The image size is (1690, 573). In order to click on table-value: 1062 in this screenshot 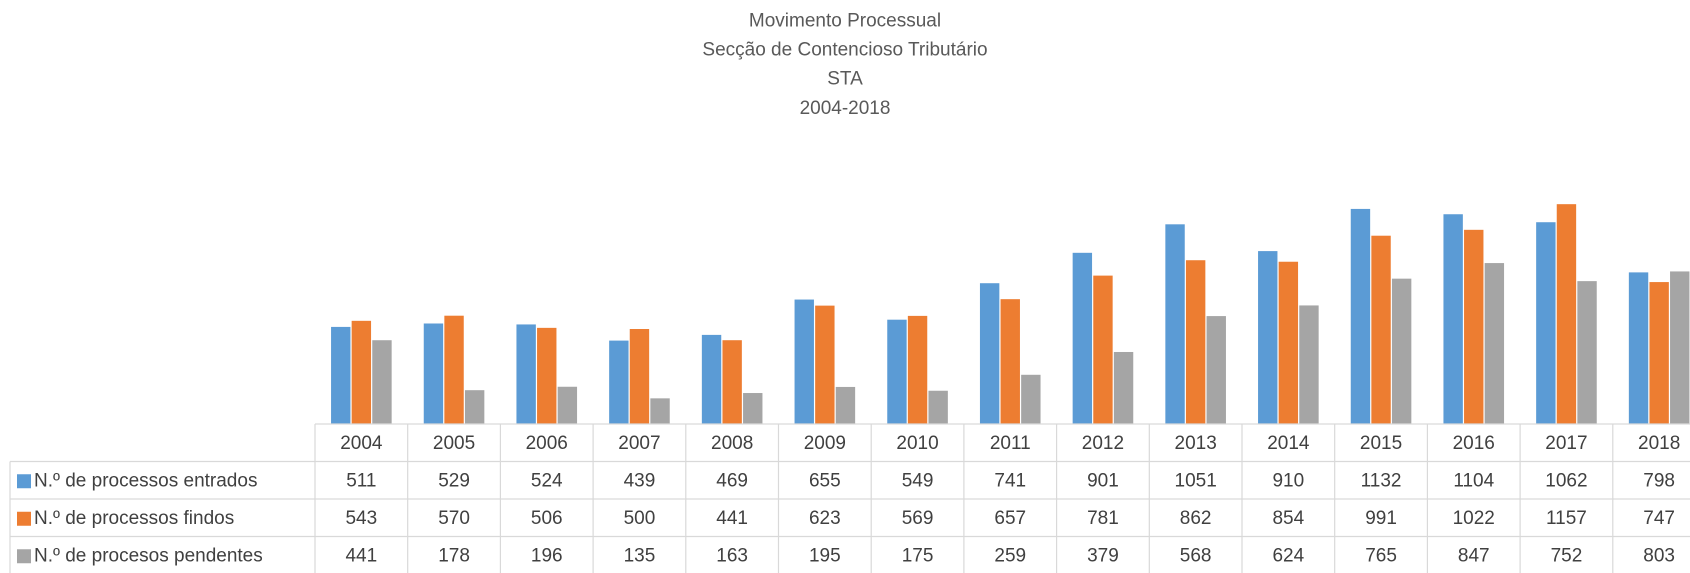, I will do `click(1566, 480)`.